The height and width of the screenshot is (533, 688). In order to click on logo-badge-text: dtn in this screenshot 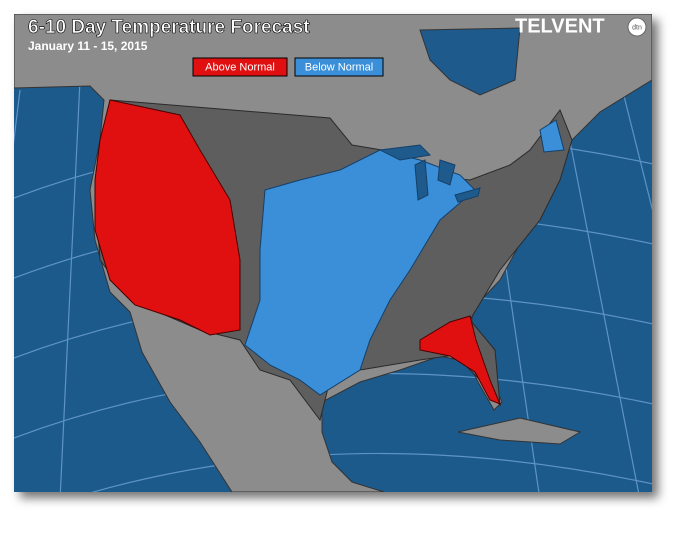, I will do `click(637, 27)`.